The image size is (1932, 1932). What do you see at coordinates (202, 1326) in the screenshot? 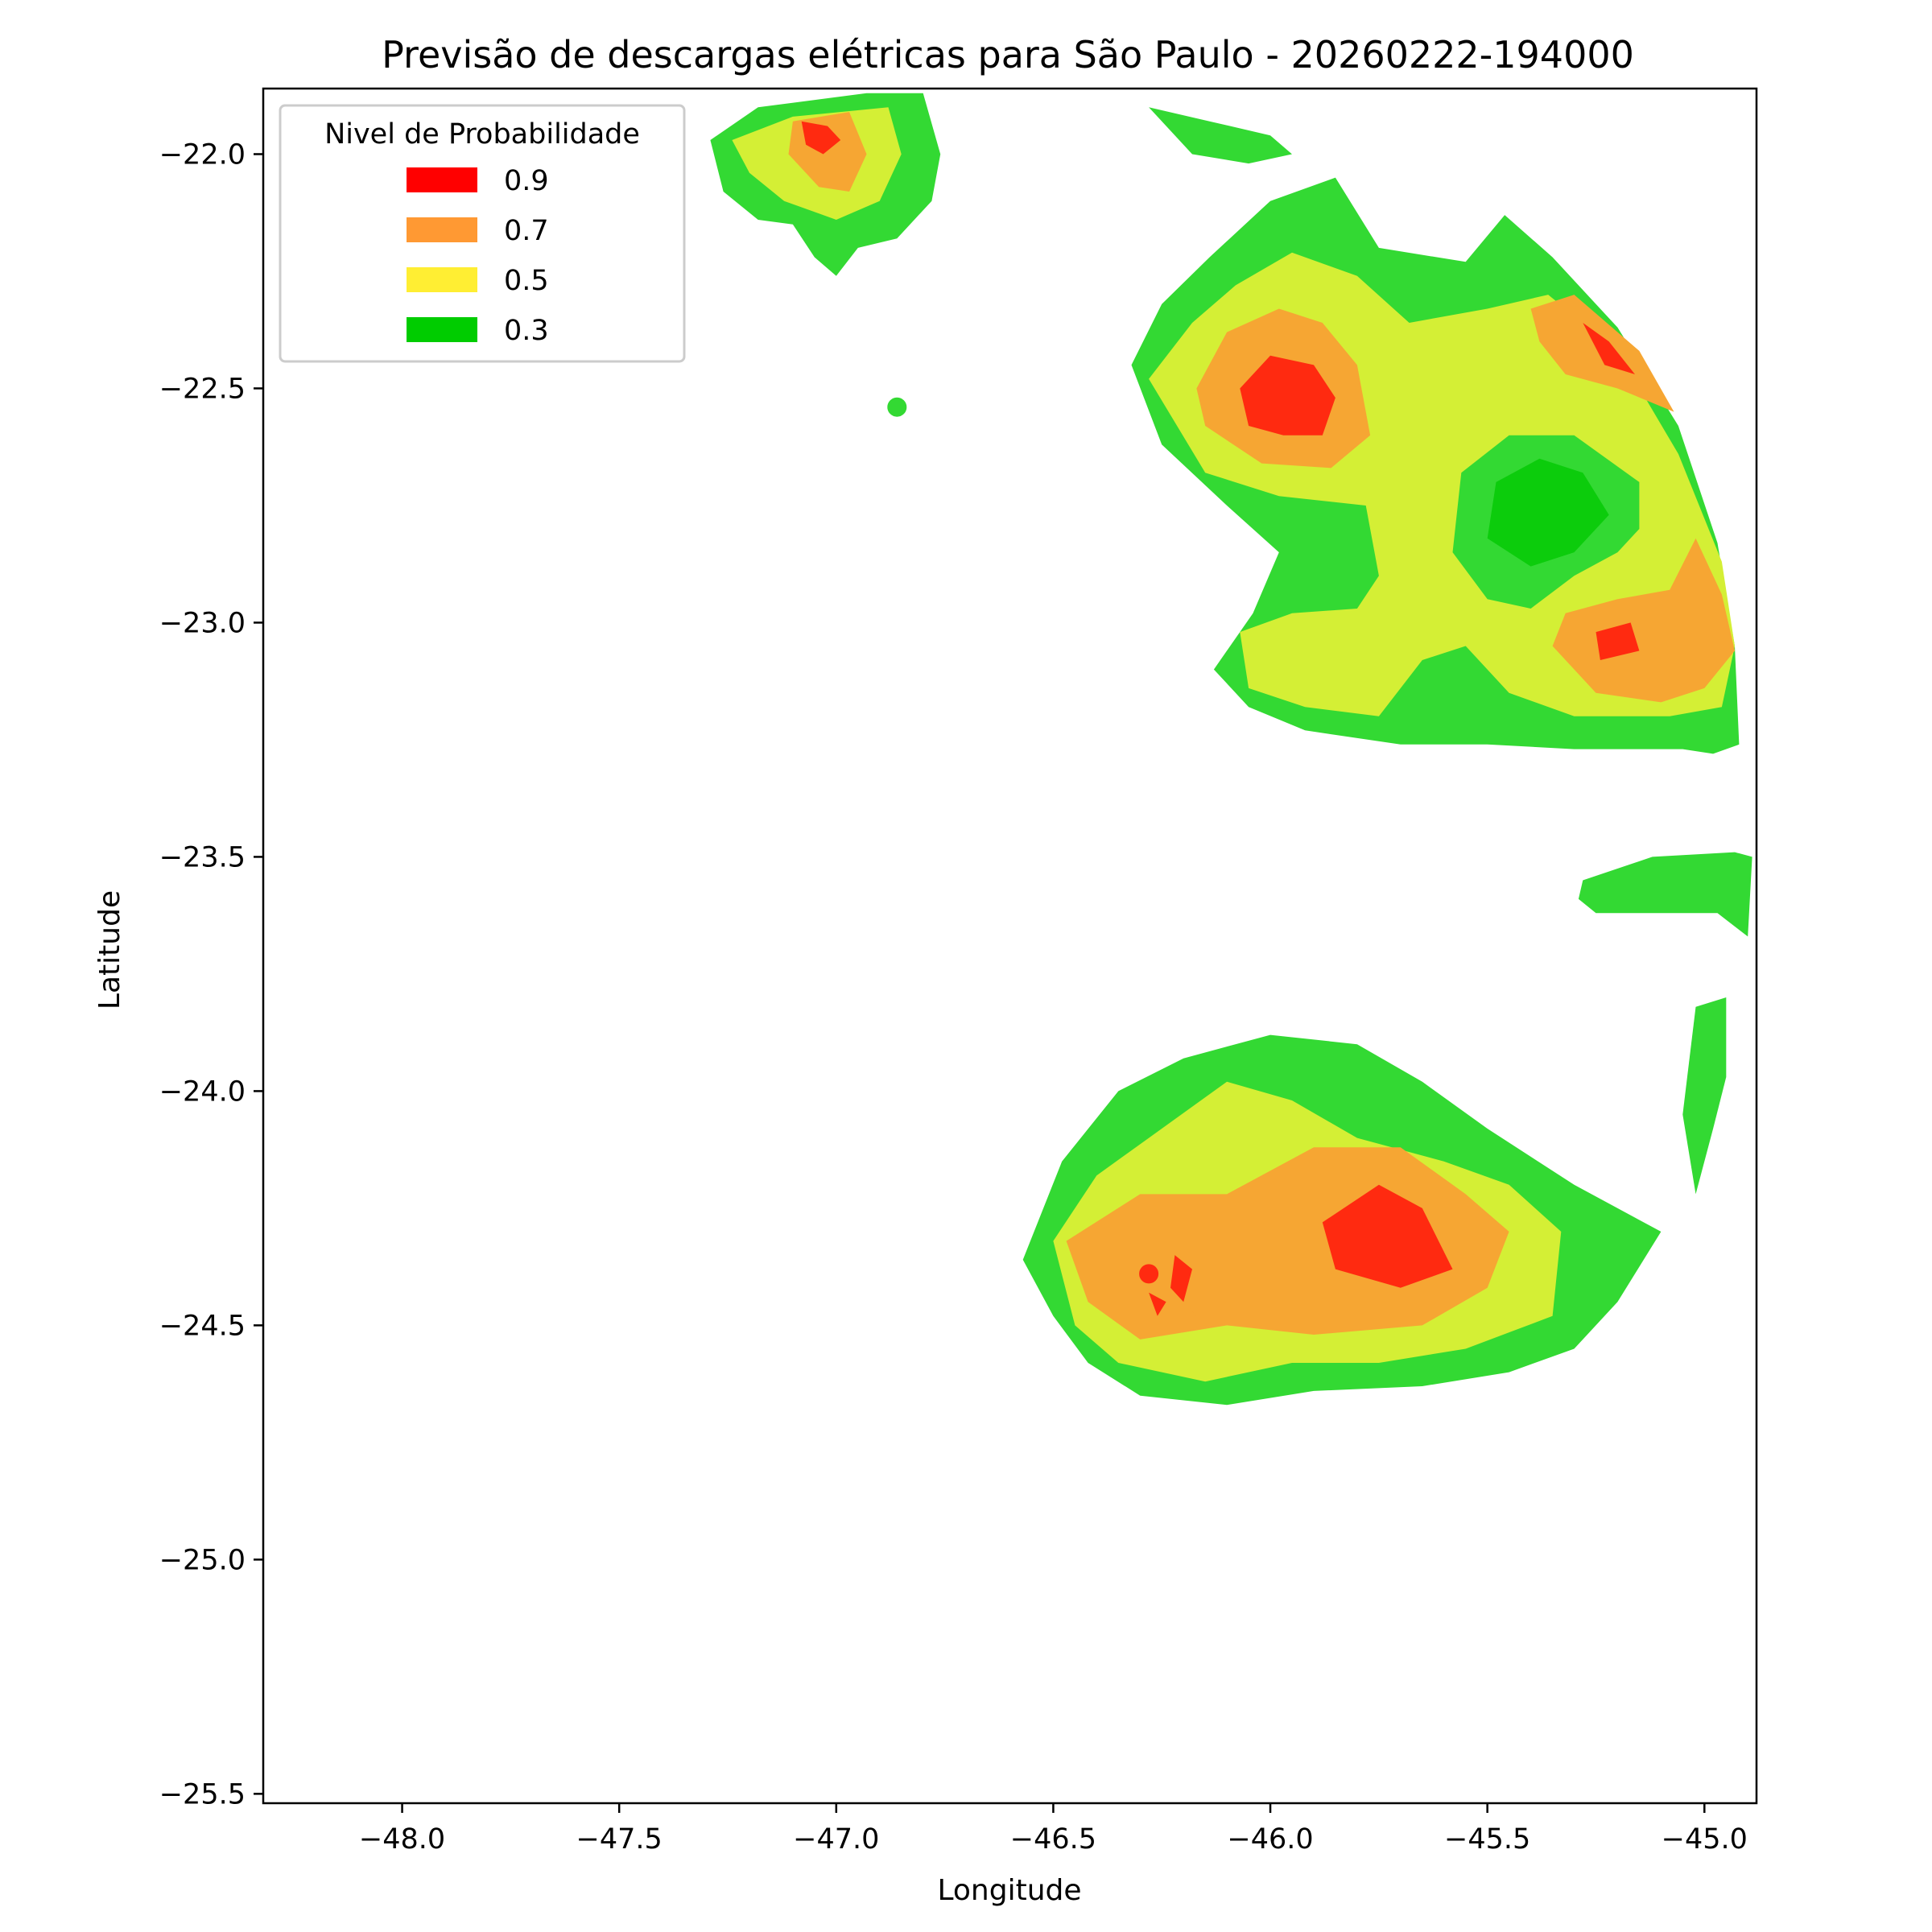
I see `y-tick-label-5: −24.5` at bounding box center [202, 1326].